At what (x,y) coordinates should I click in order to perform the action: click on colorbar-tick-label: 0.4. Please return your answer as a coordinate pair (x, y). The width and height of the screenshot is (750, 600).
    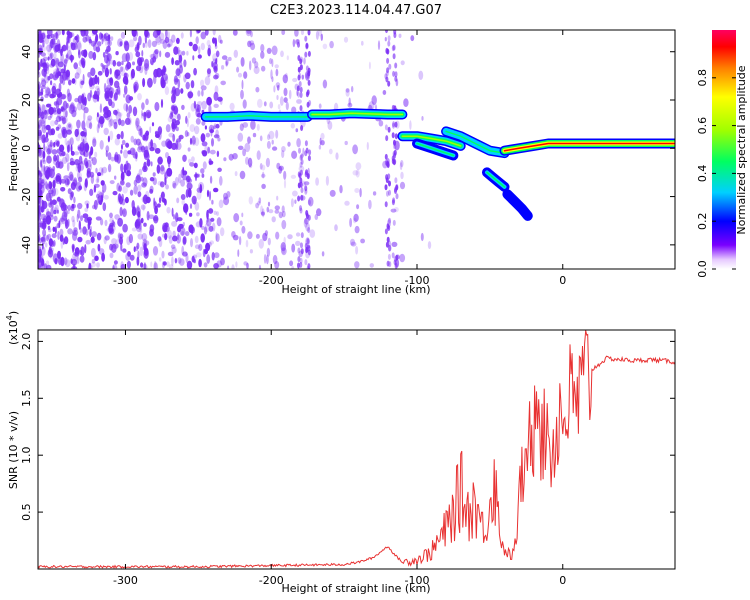
    Looking at the image, I should click on (702, 174).